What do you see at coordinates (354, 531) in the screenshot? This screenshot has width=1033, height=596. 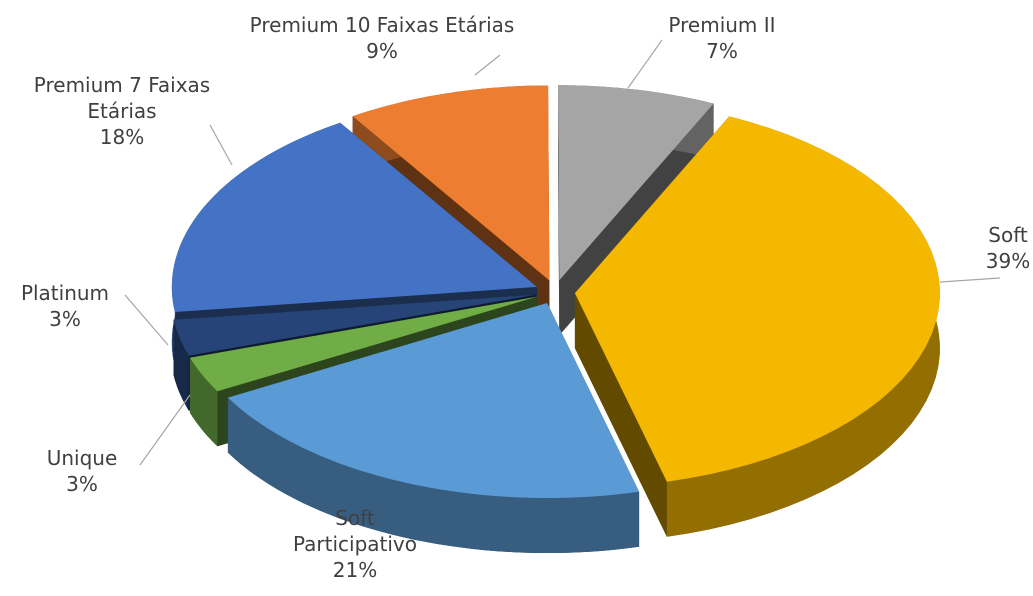 I see `label-name: Soft Participativo` at bounding box center [354, 531].